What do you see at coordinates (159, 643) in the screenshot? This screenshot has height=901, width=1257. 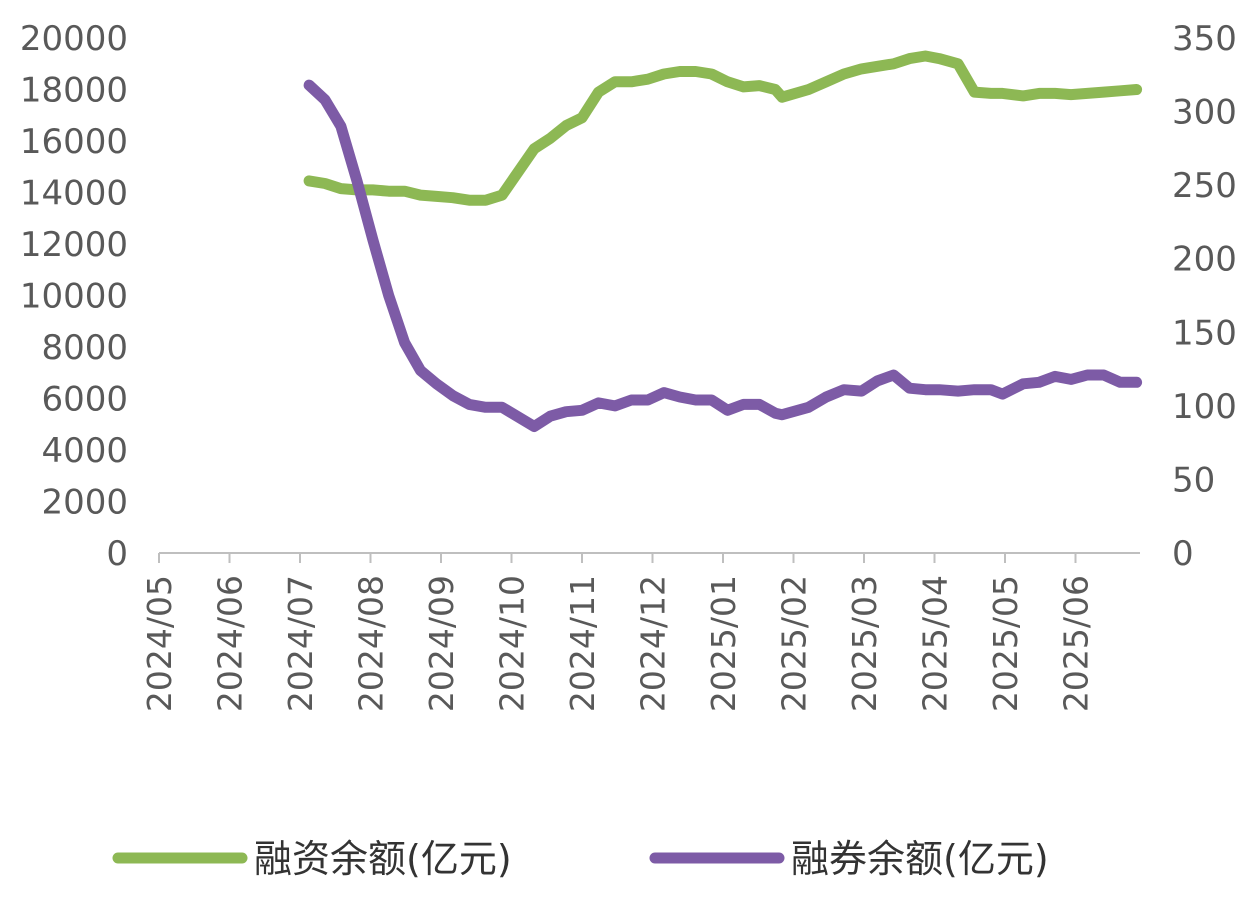 I see `x-tick-label: 2024/05` at bounding box center [159, 643].